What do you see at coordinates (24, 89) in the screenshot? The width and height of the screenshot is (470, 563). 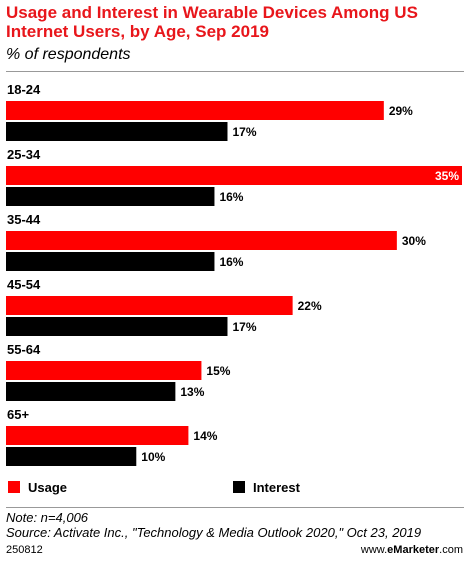 I see `category-label-18-24: 18-24` at bounding box center [24, 89].